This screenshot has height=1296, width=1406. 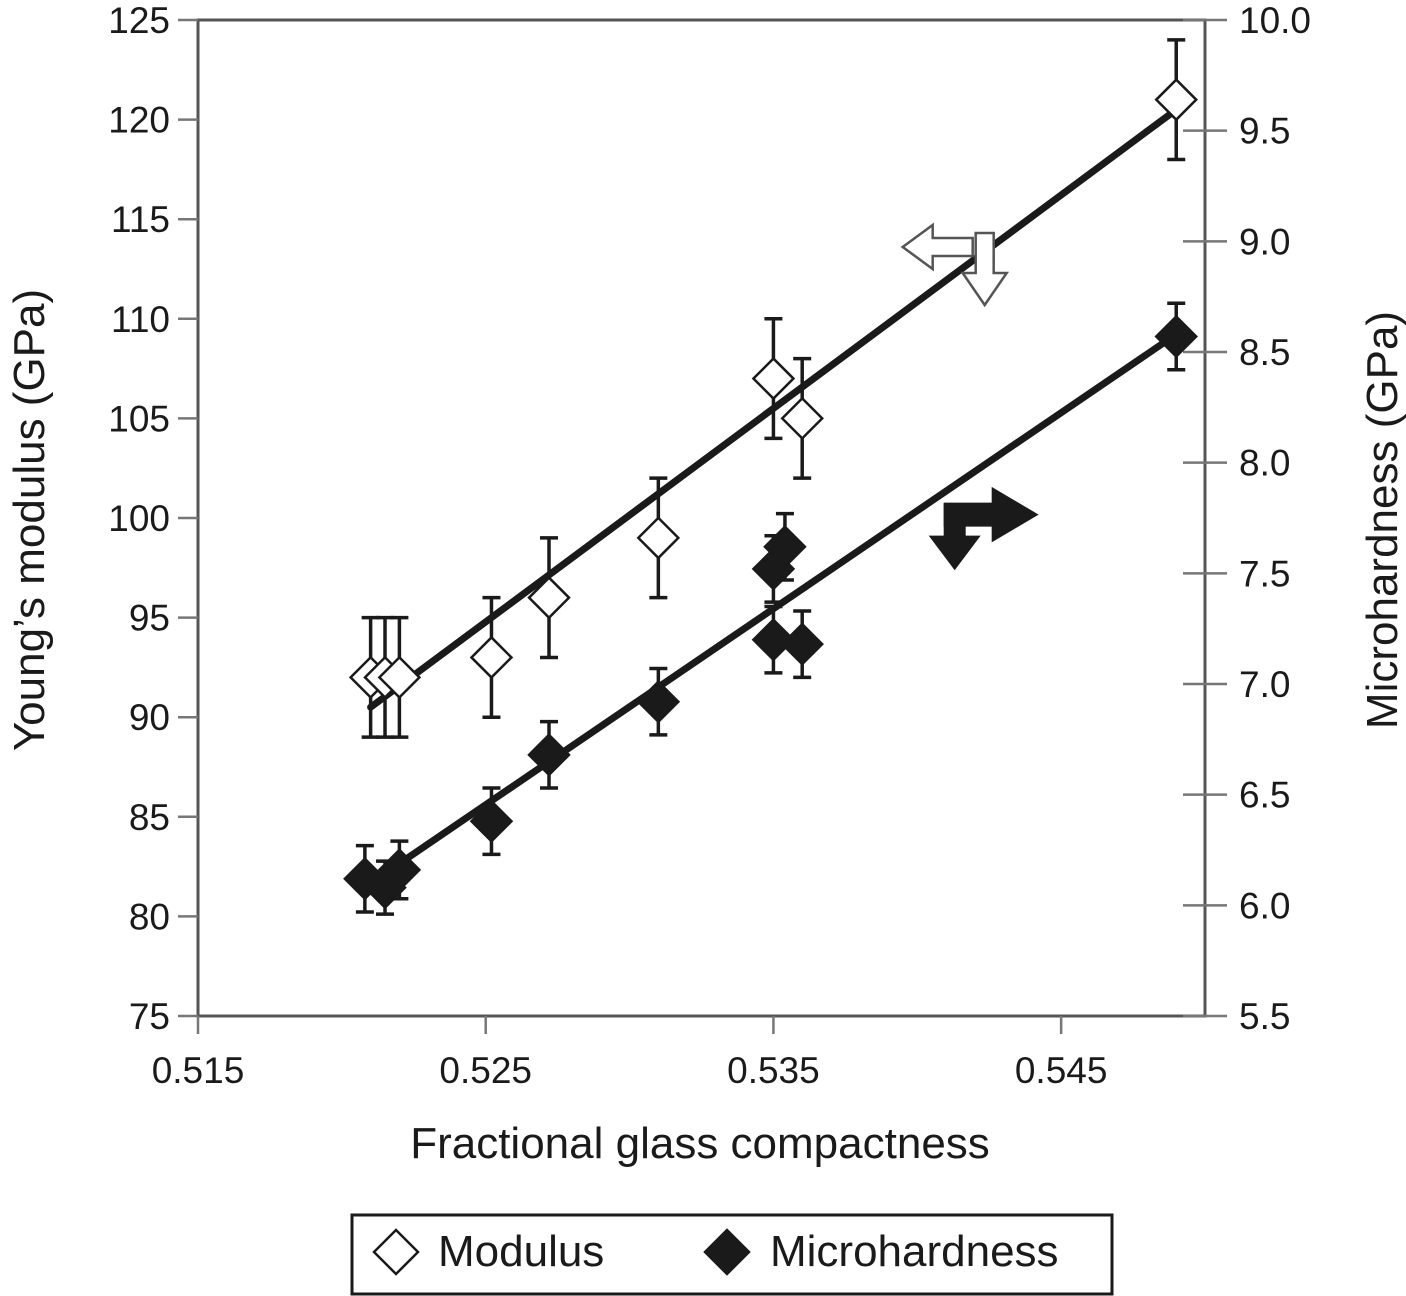 I want to click on x-axis: 0.515 0.525 0.535 0.545, so click(x=630, y=1053).